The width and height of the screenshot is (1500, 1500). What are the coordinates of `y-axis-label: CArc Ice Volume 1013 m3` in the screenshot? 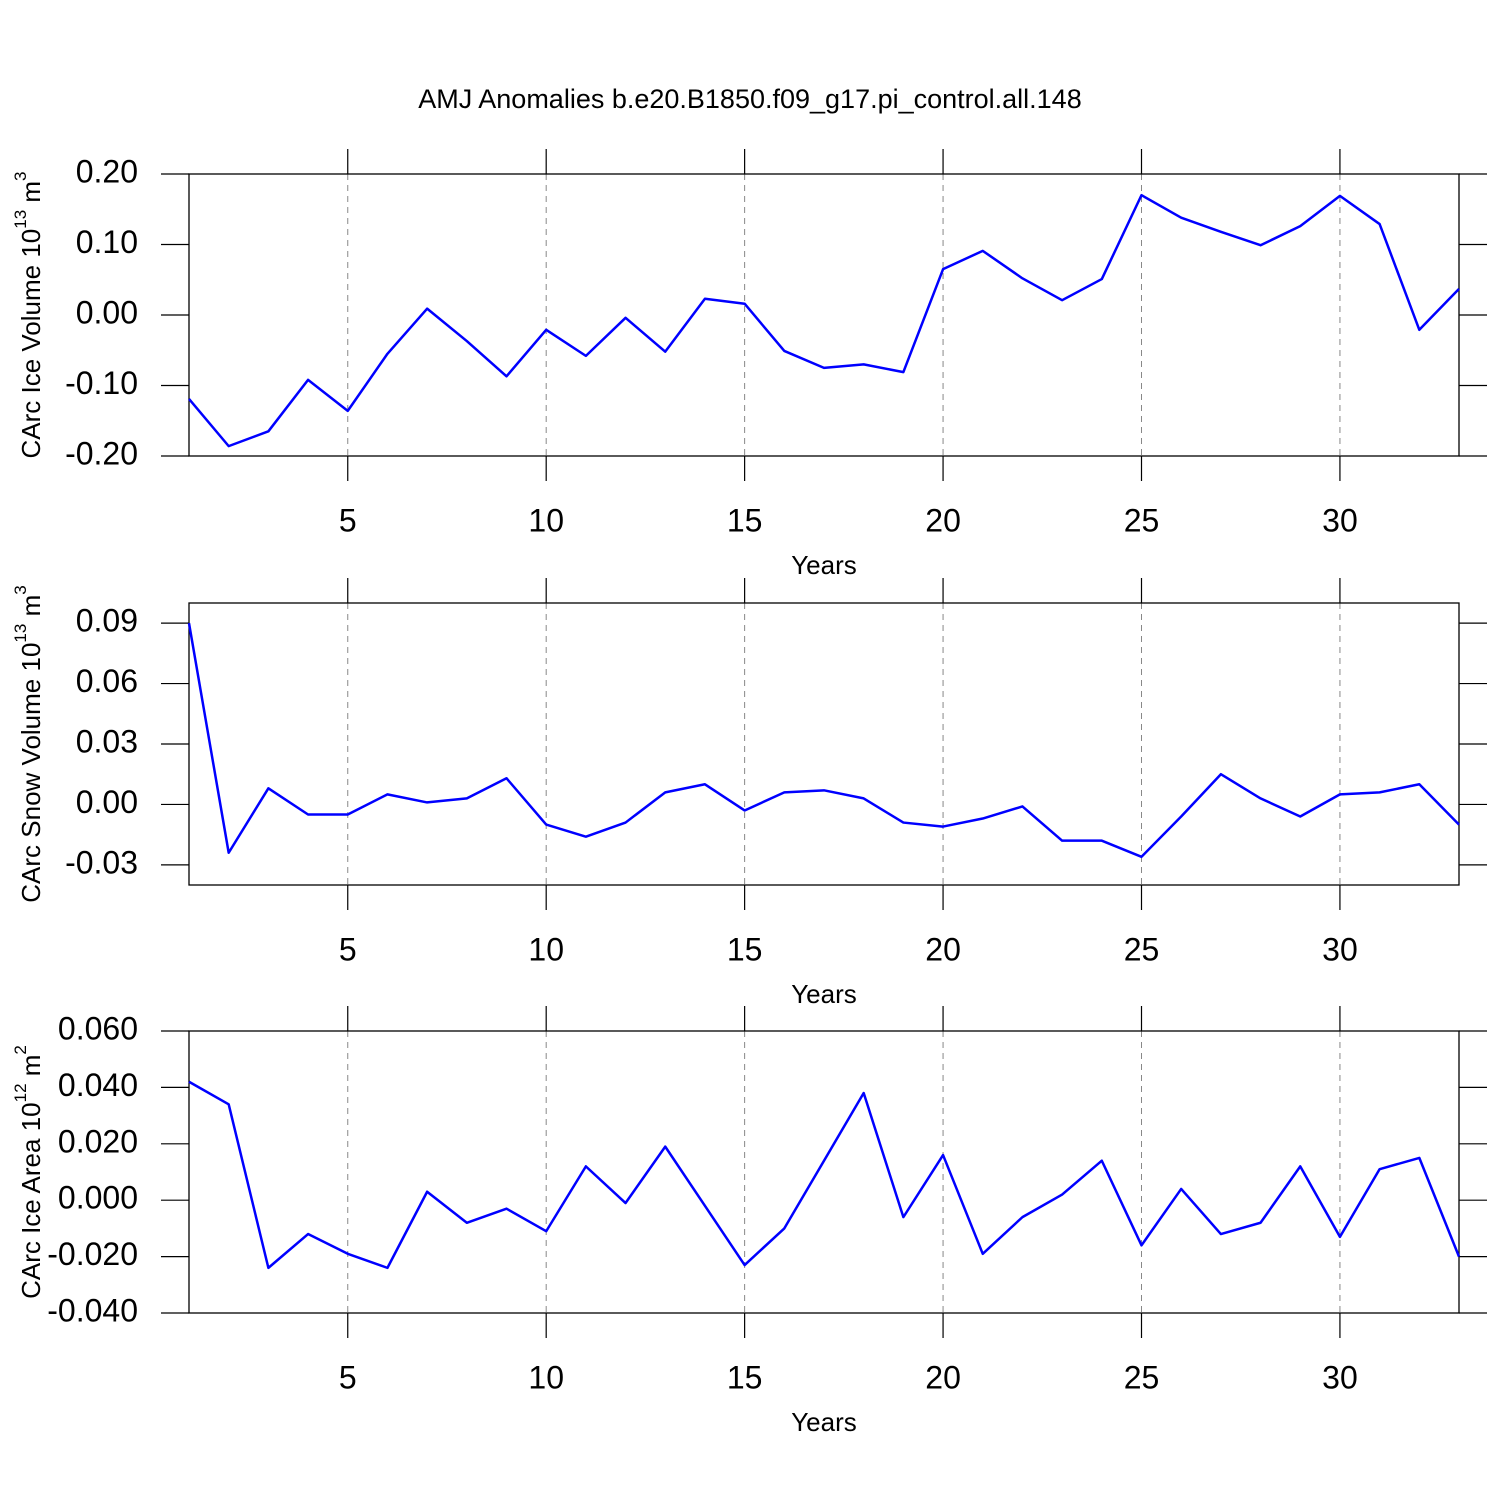 It's located at (28, 314).